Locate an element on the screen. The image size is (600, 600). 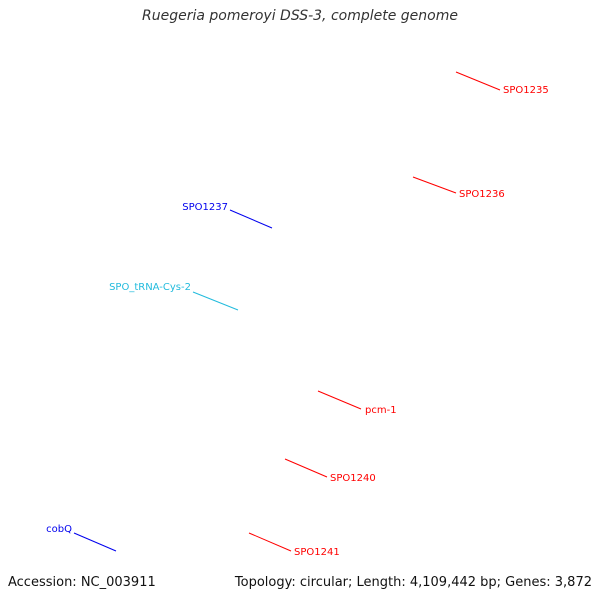
gene-label-SPO1237: SPO1237 is located at coordinates (227, 215).